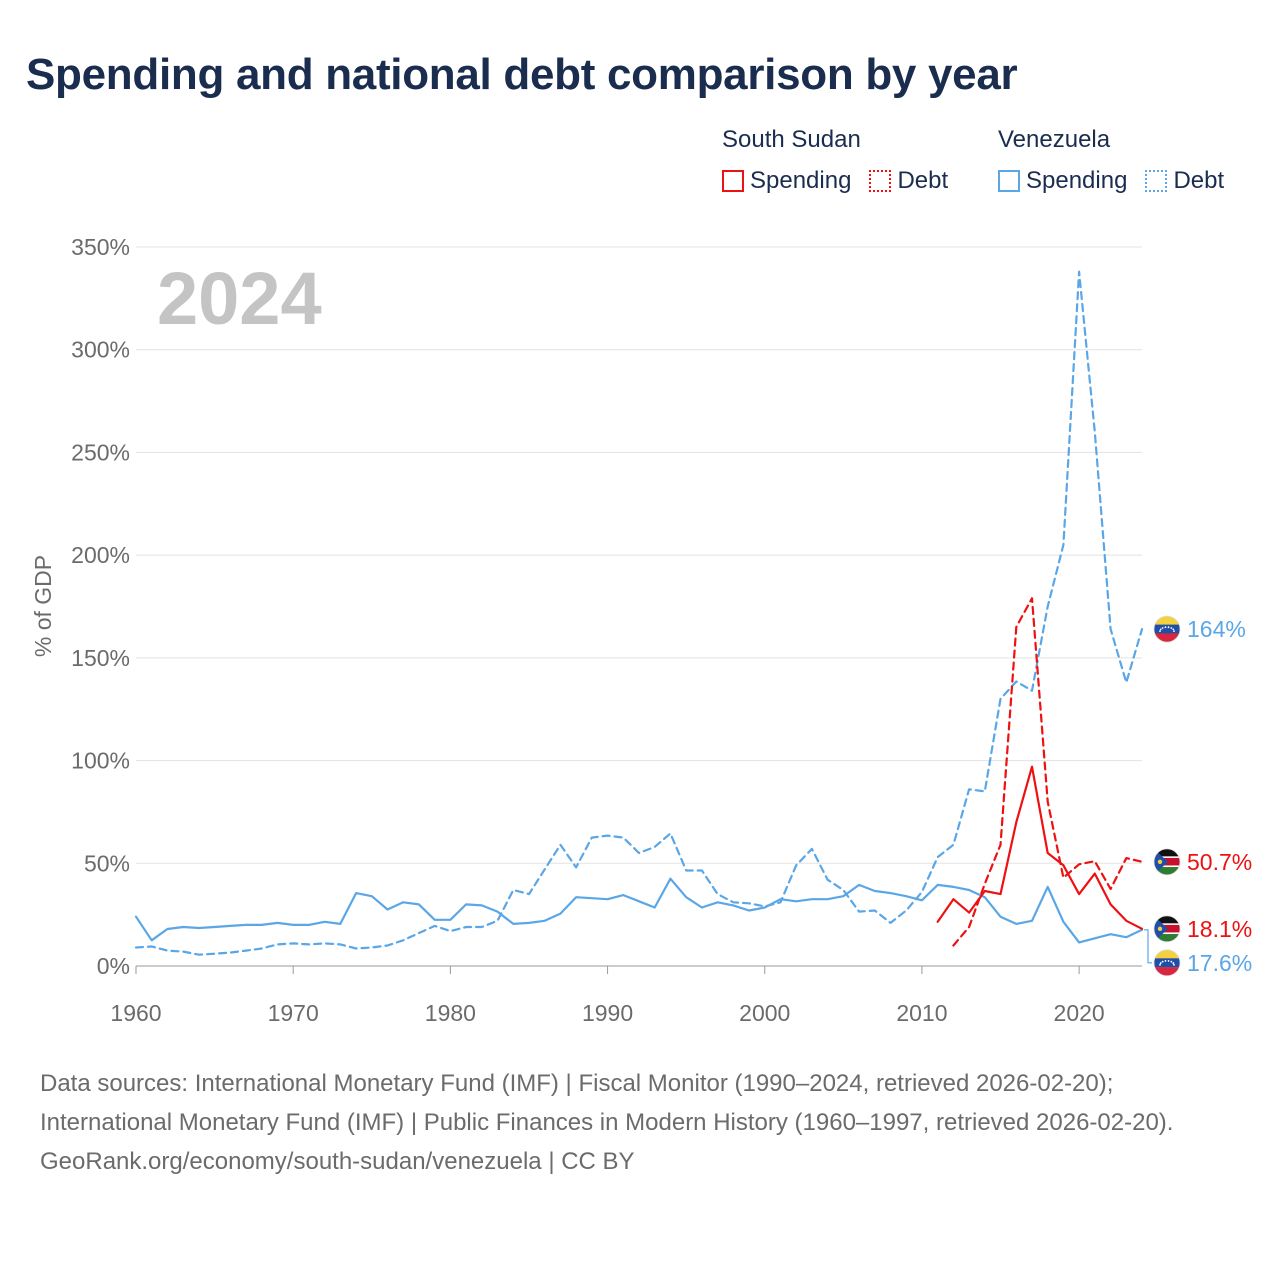 This screenshot has height=1280, width=1280. What do you see at coordinates (1077, 180) in the screenshot?
I see `legend-label-venezuela-spending: Spending` at bounding box center [1077, 180].